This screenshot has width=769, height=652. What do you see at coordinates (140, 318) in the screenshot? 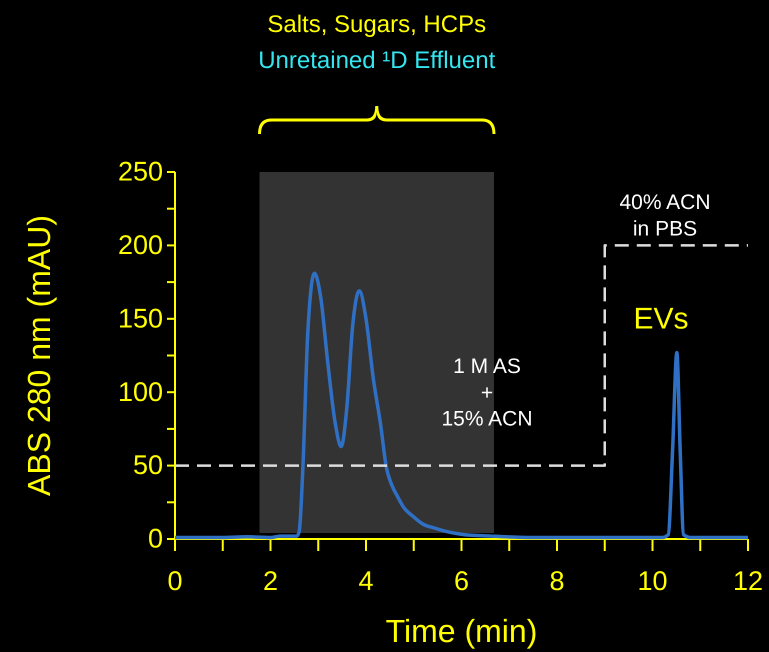
I see `y-tick-label: 150` at bounding box center [140, 318].